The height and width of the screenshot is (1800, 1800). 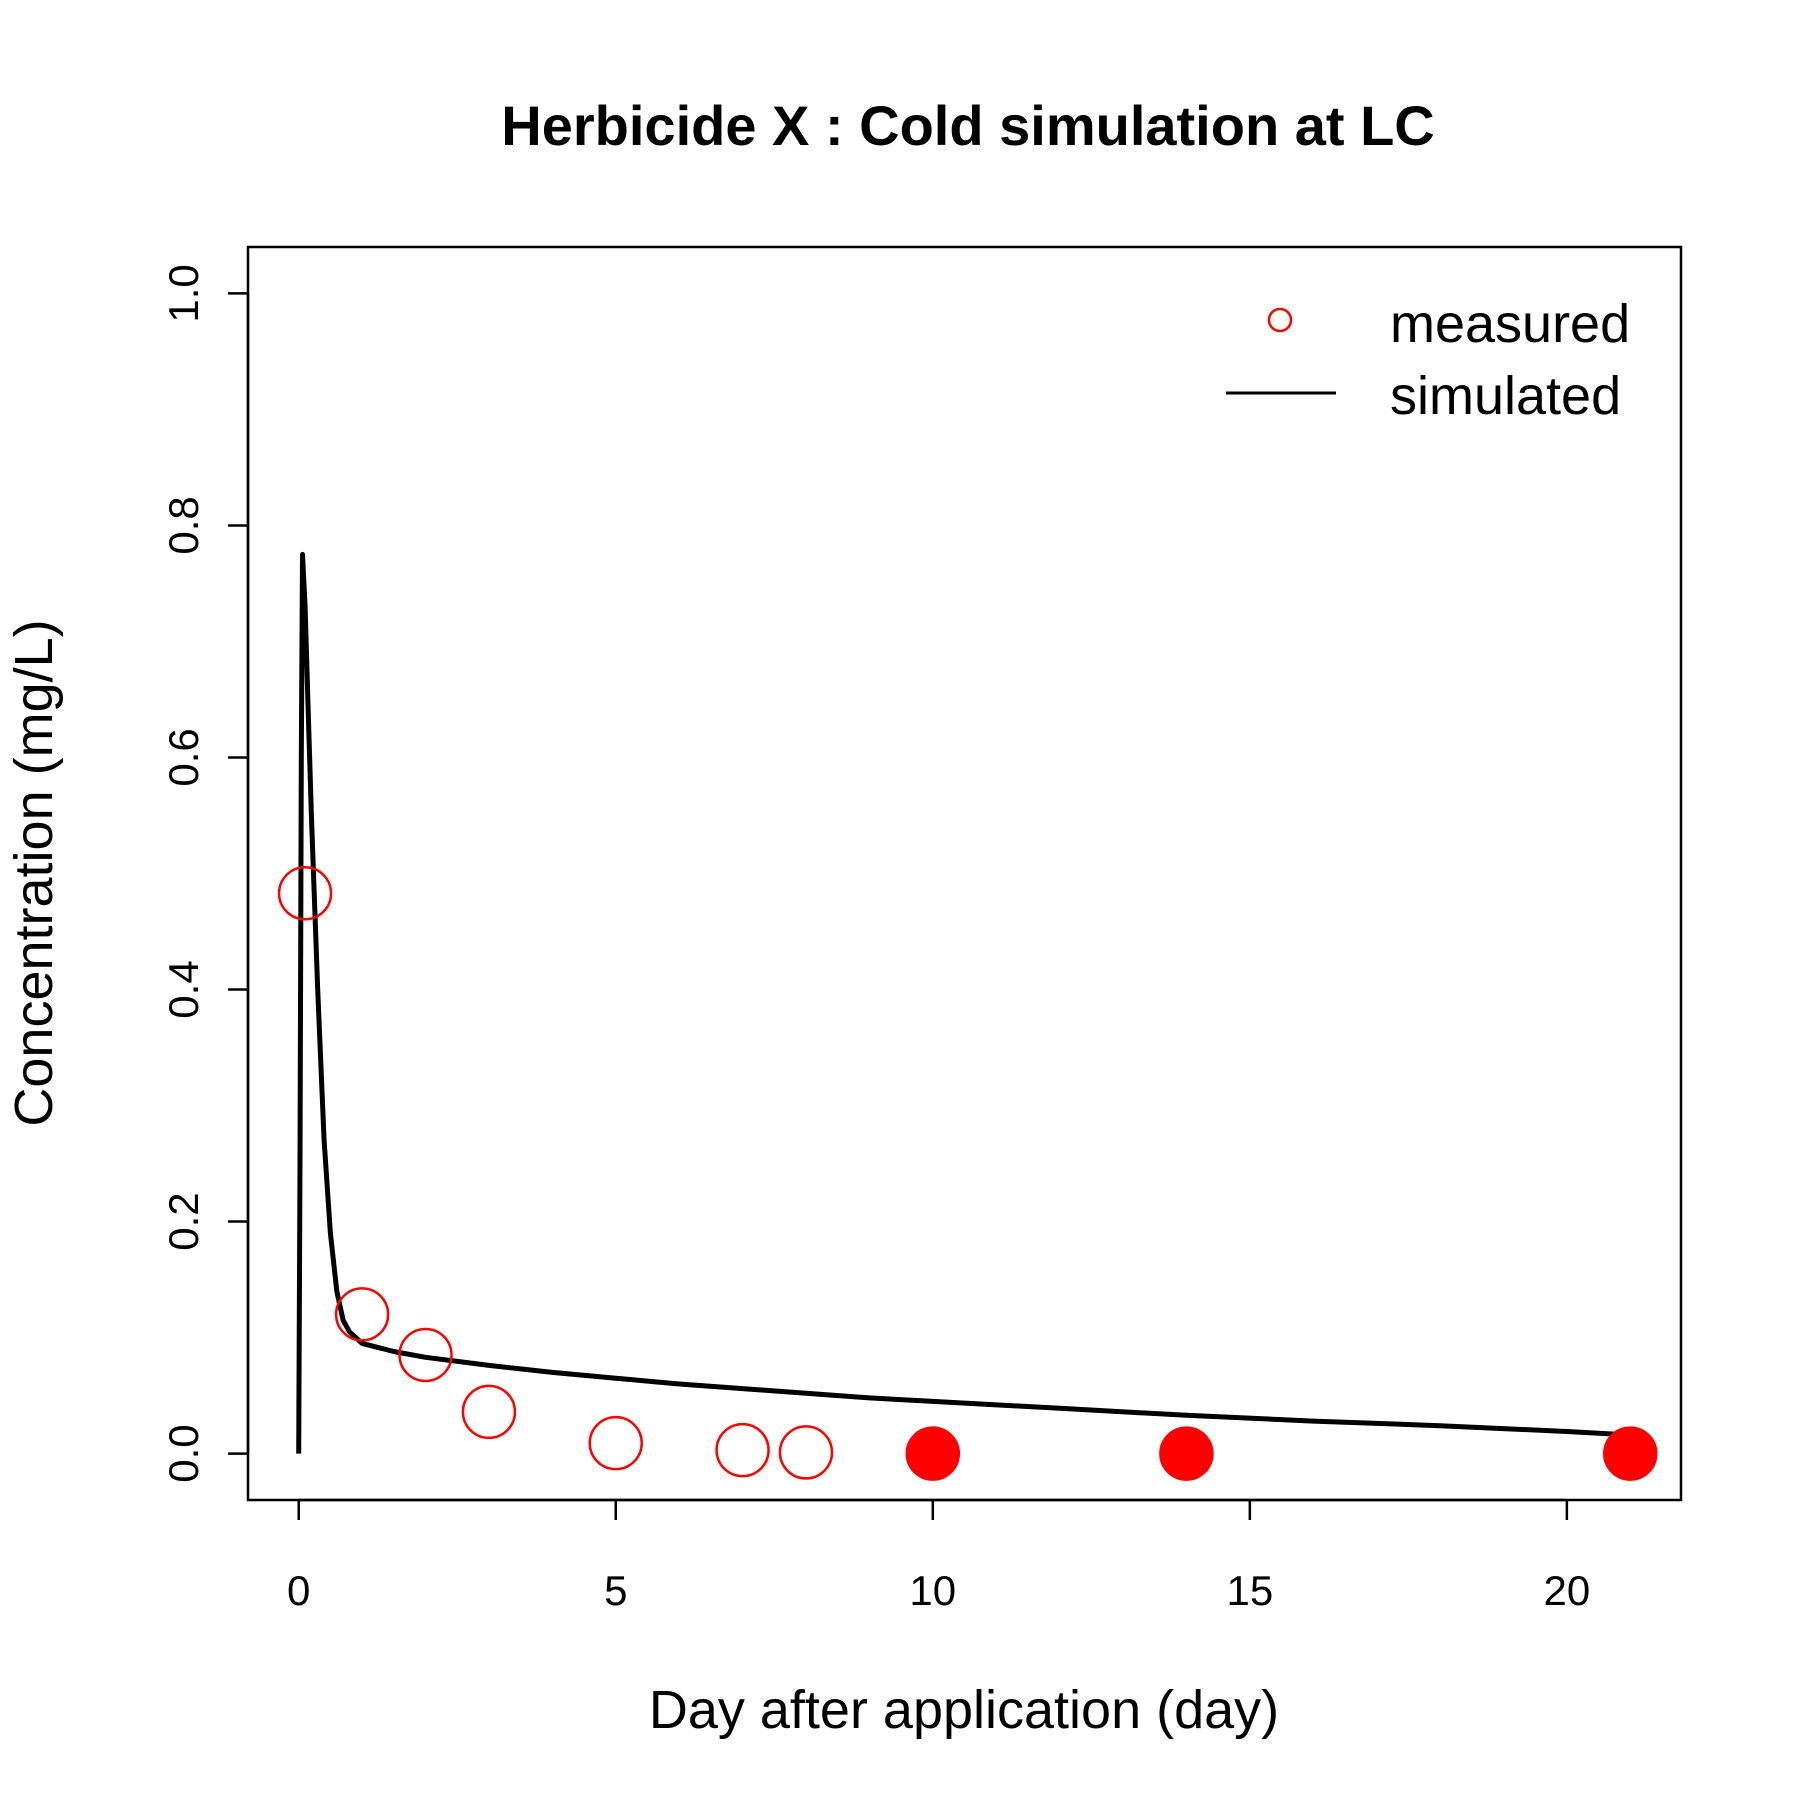 I want to click on x-tick-label: 10, so click(x=932, y=1590).